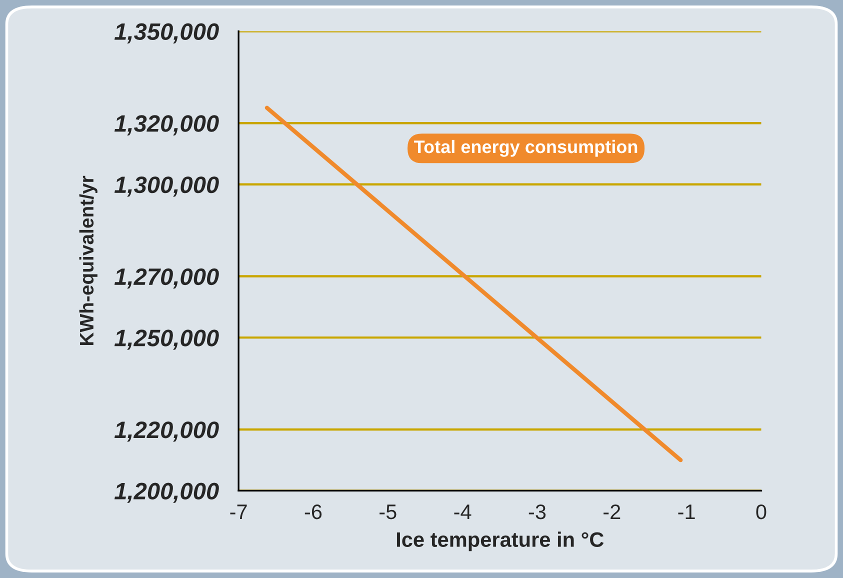 This screenshot has height=578, width=843. I want to click on y-tick-label: 1,300,000, so click(166, 186).